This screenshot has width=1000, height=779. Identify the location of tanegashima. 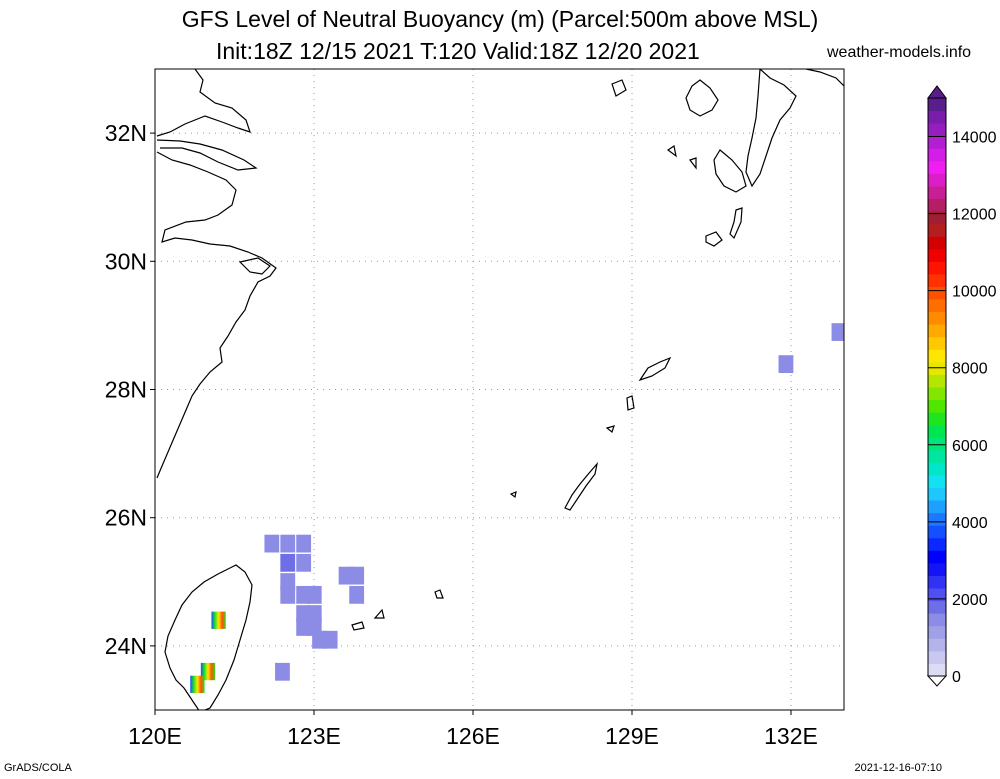
(736, 223).